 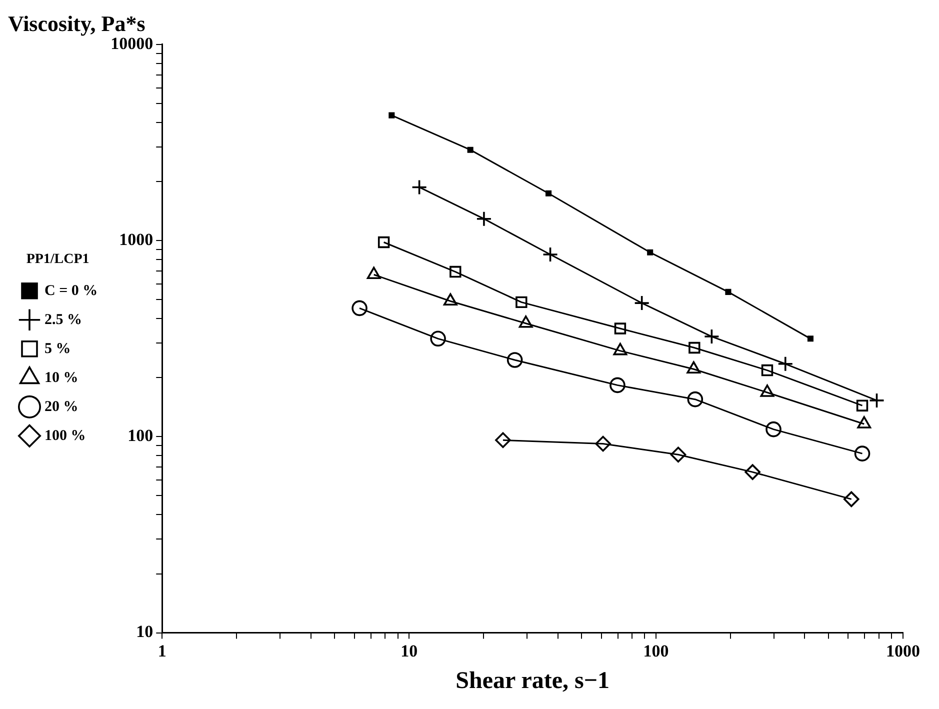 What do you see at coordinates (61, 378) in the screenshot?
I see `legend-label: 10 %` at bounding box center [61, 378].